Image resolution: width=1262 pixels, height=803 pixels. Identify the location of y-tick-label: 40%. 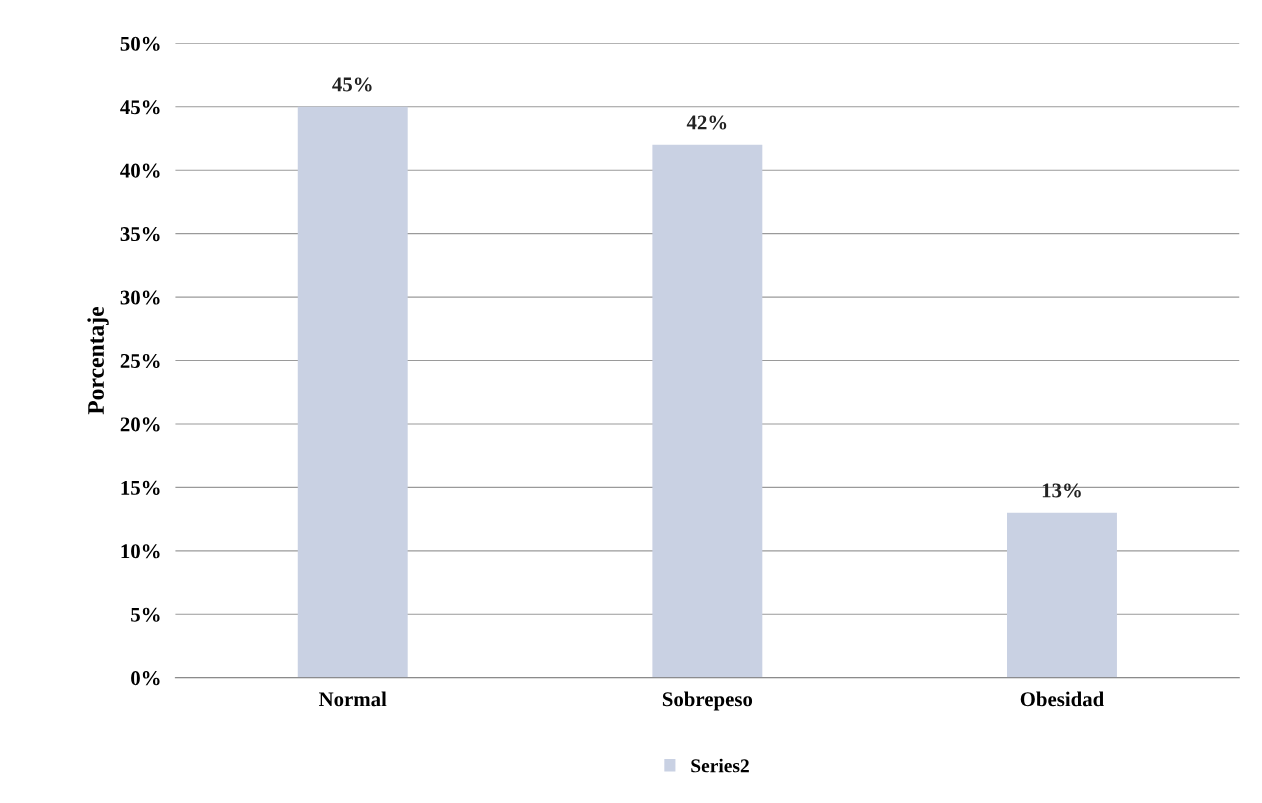
(140, 170).